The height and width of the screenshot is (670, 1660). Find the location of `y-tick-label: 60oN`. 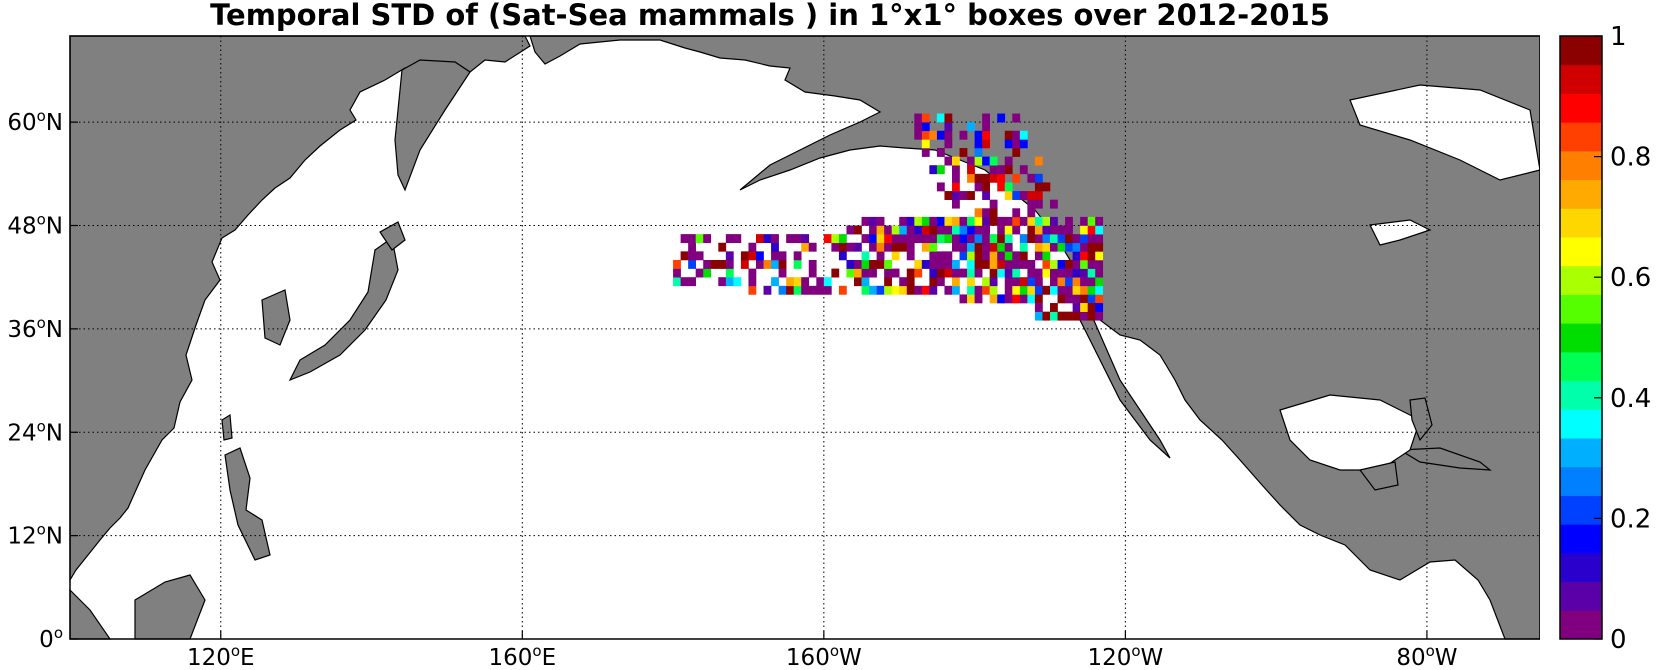

y-tick-label: 60oN is located at coordinates (35, 121).